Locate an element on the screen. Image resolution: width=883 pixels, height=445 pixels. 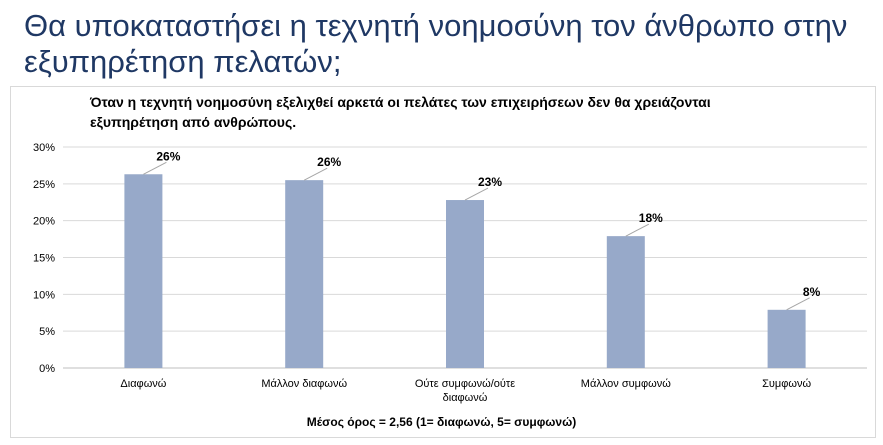
category-label: Συμφωνώ is located at coordinates (786, 384).